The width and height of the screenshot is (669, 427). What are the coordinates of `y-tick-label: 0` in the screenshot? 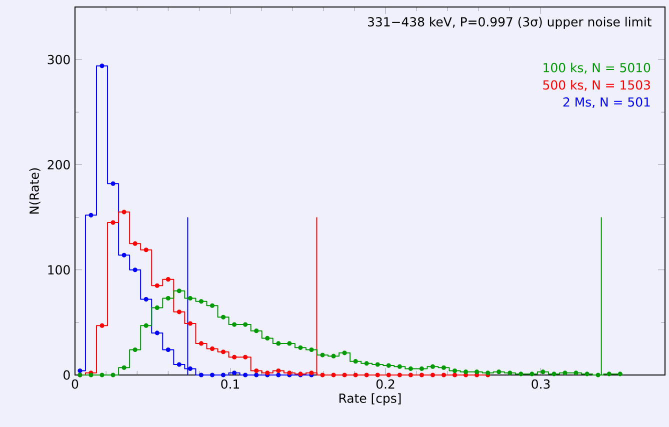 It's located at (67, 375).